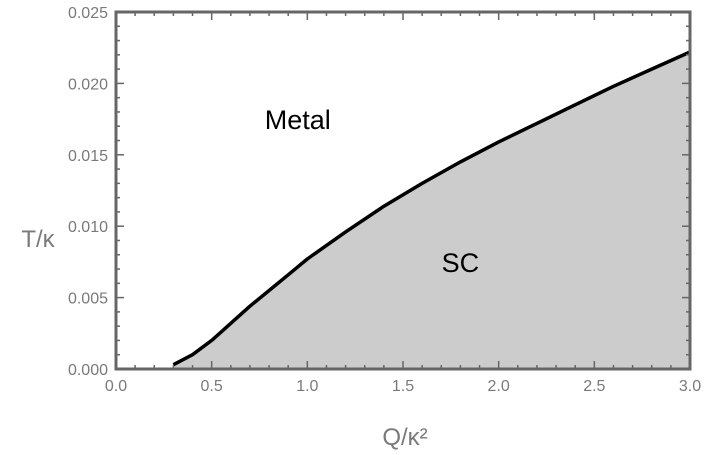 This screenshot has height=455, width=708. I want to click on x-tick-label: 2.0, so click(499, 386).